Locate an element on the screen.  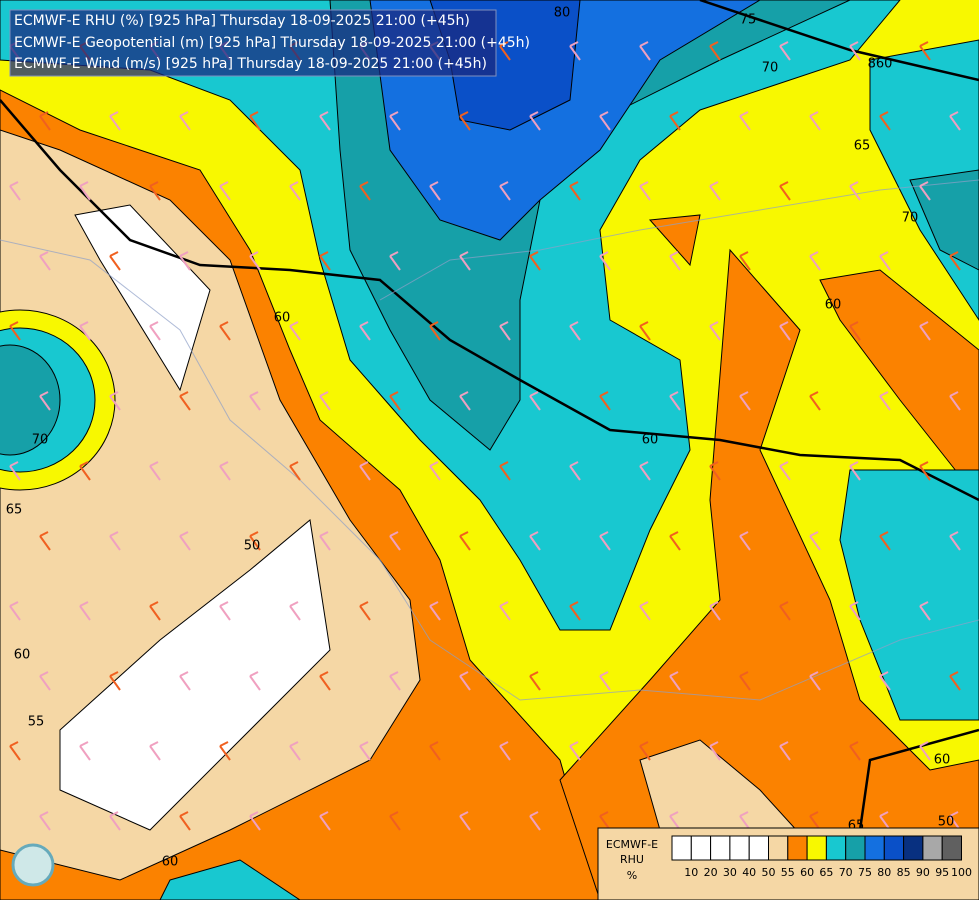
legend-tick-label: 95 is located at coordinates (942, 872).